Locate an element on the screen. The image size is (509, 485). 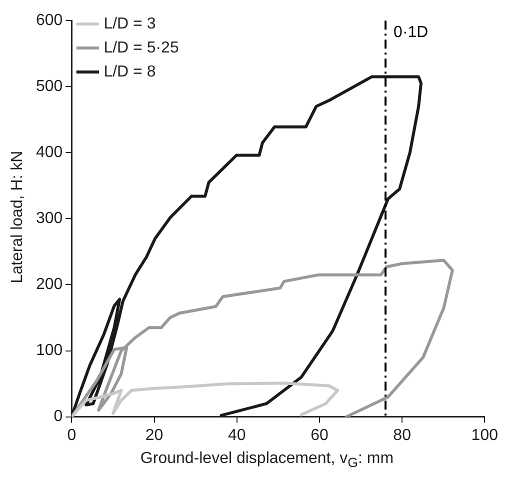
legend-label: L/D = 5·25 is located at coordinates (141, 47).